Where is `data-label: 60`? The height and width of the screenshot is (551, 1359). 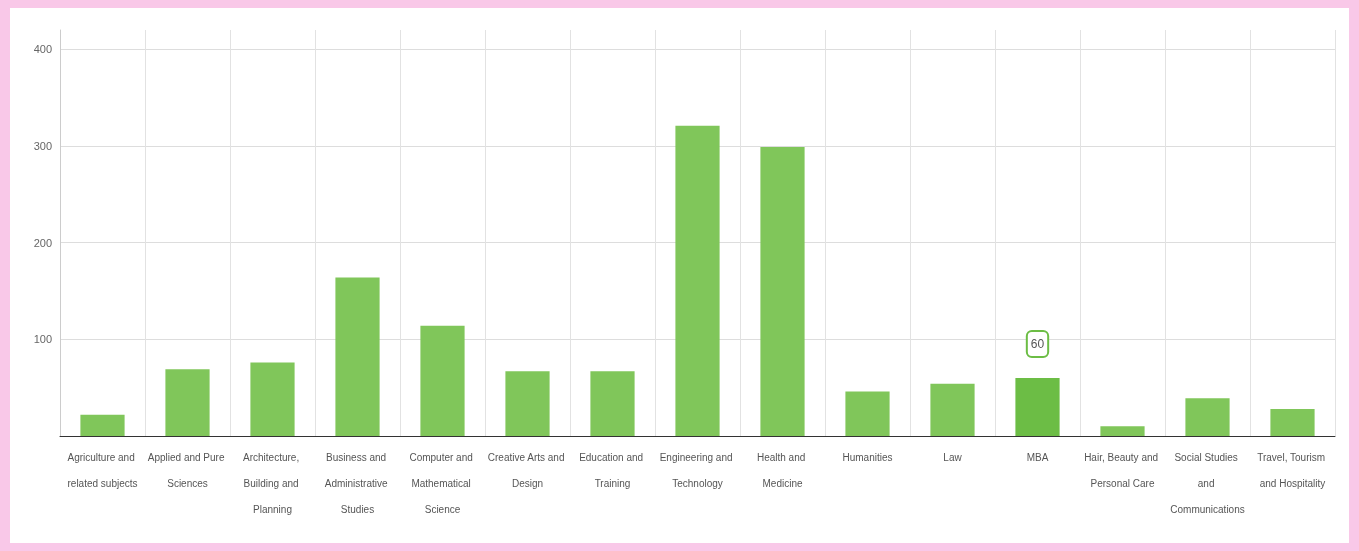 data-label: 60 is located at coordinates (1037, 344).